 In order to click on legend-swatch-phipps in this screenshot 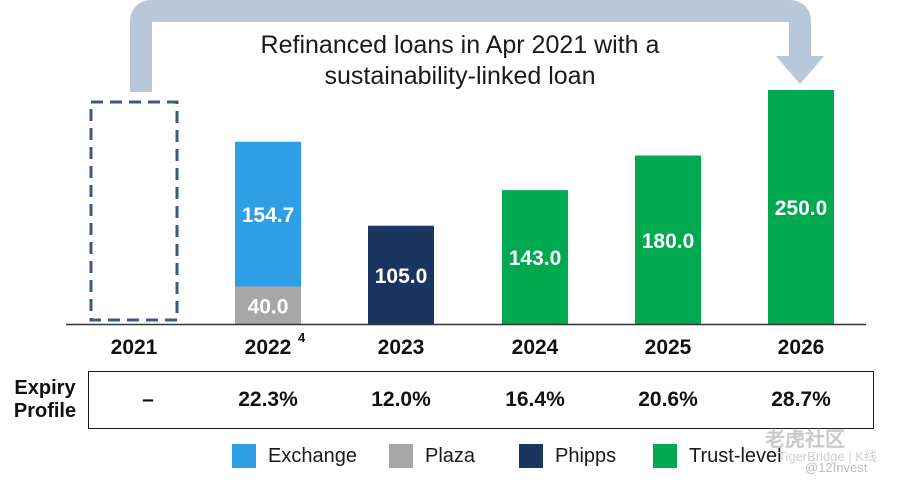, I will do `click(531, 456)`.